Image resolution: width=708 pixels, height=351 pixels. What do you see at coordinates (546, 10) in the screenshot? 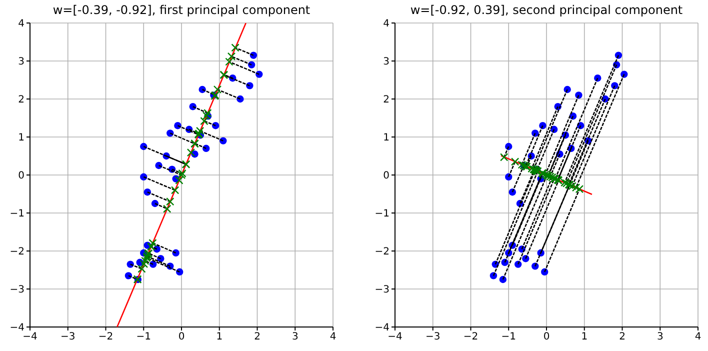
I see `chart-title: w=[-0.92, 0.39], second principal component` at bounding box center [546, 10].